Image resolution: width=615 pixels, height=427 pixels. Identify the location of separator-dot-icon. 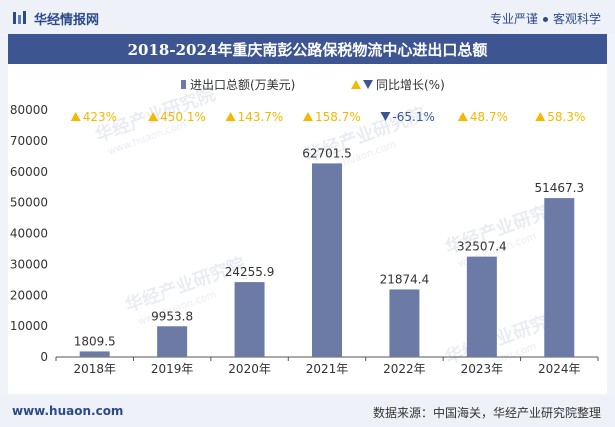
(545, 19).